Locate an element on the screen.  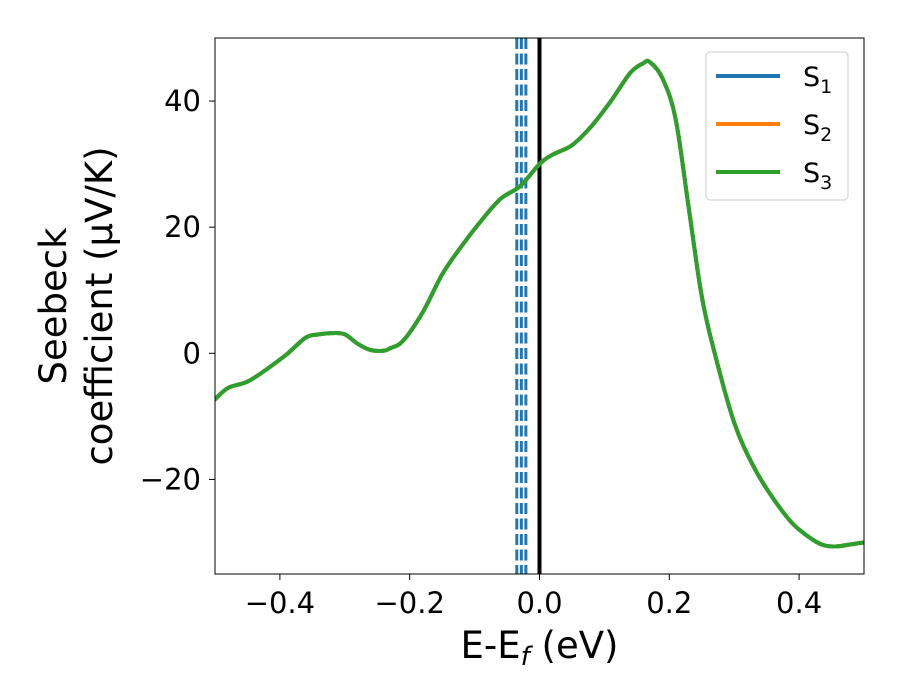
x-tick-label: −0.2 is located at coordinates (409, 603).